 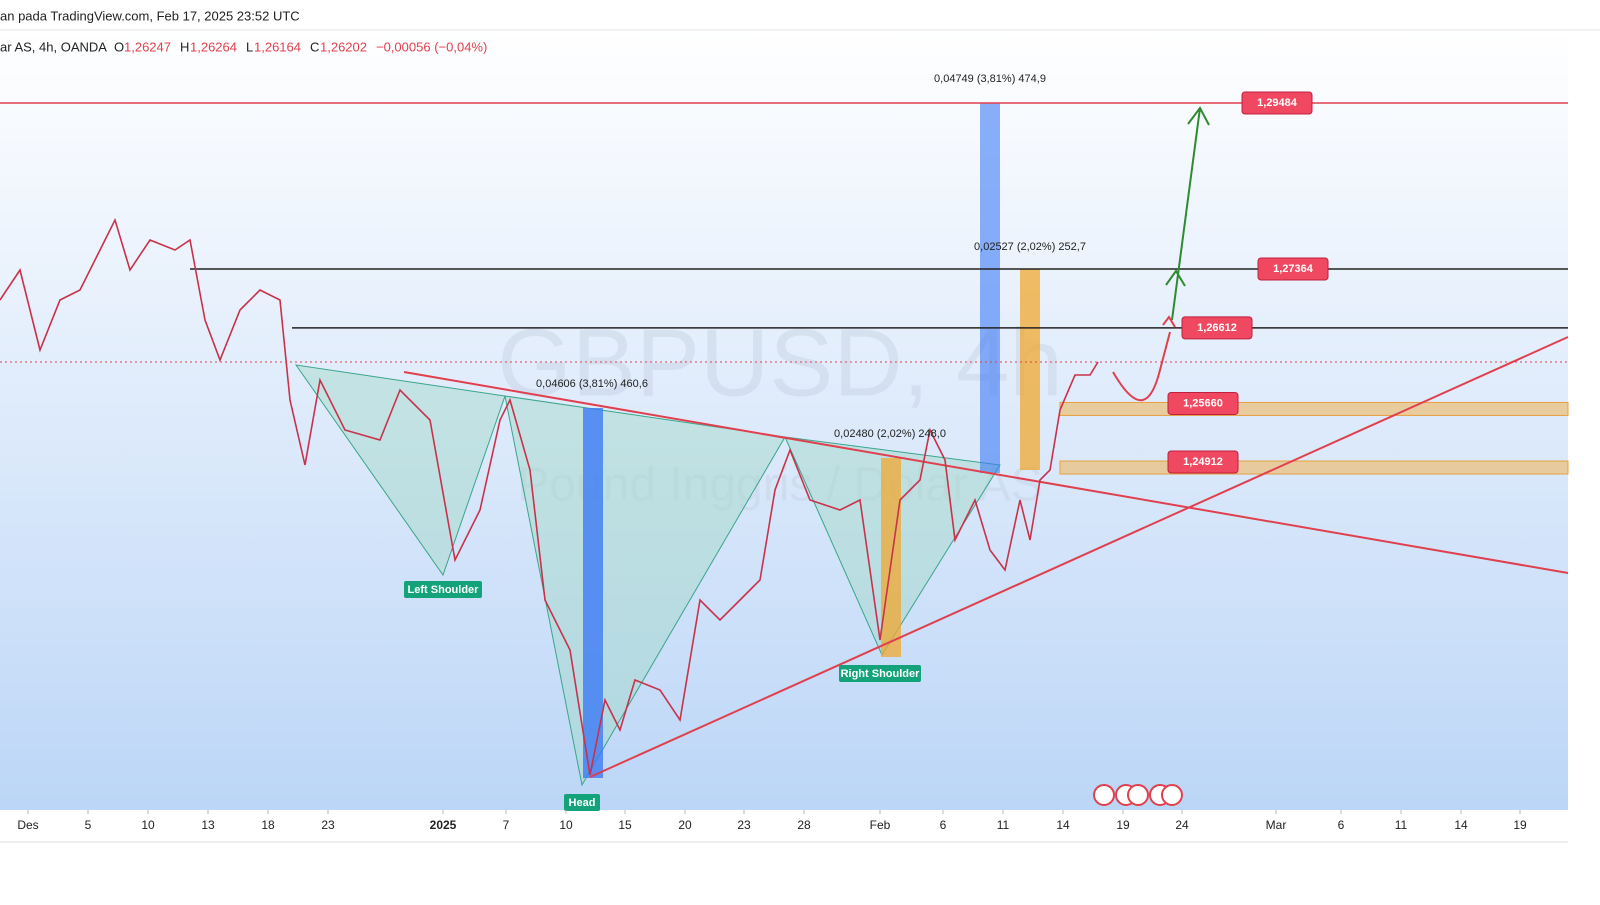 What do you see at coordinates (343, 46) in the screenshot?
I see `ohlc-value: 1,26202` at bounding box center [343, 46].